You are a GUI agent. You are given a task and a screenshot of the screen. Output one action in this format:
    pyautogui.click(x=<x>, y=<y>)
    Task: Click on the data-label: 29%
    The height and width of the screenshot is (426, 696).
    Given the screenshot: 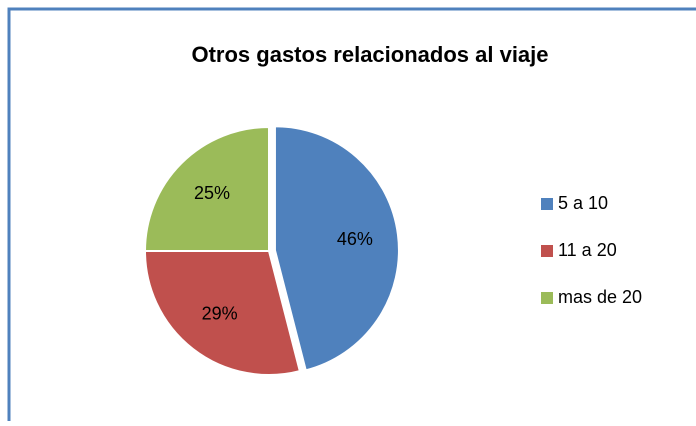 What is the action you would take?
    pyautogui.click(x=220, y=313)
    